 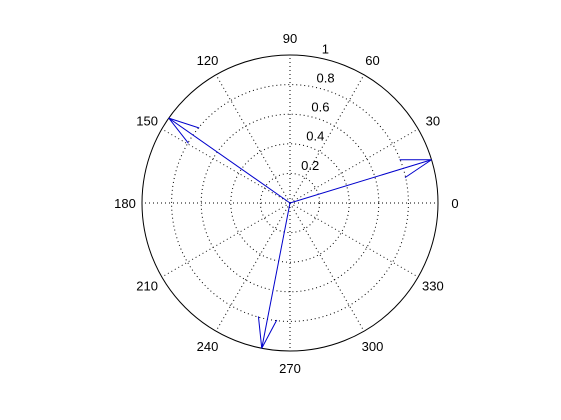 What do you see at coordinates (325, 48) in the screenshot?
I see `radial-tick-label-1: 1` at bounding box center [325, 48].